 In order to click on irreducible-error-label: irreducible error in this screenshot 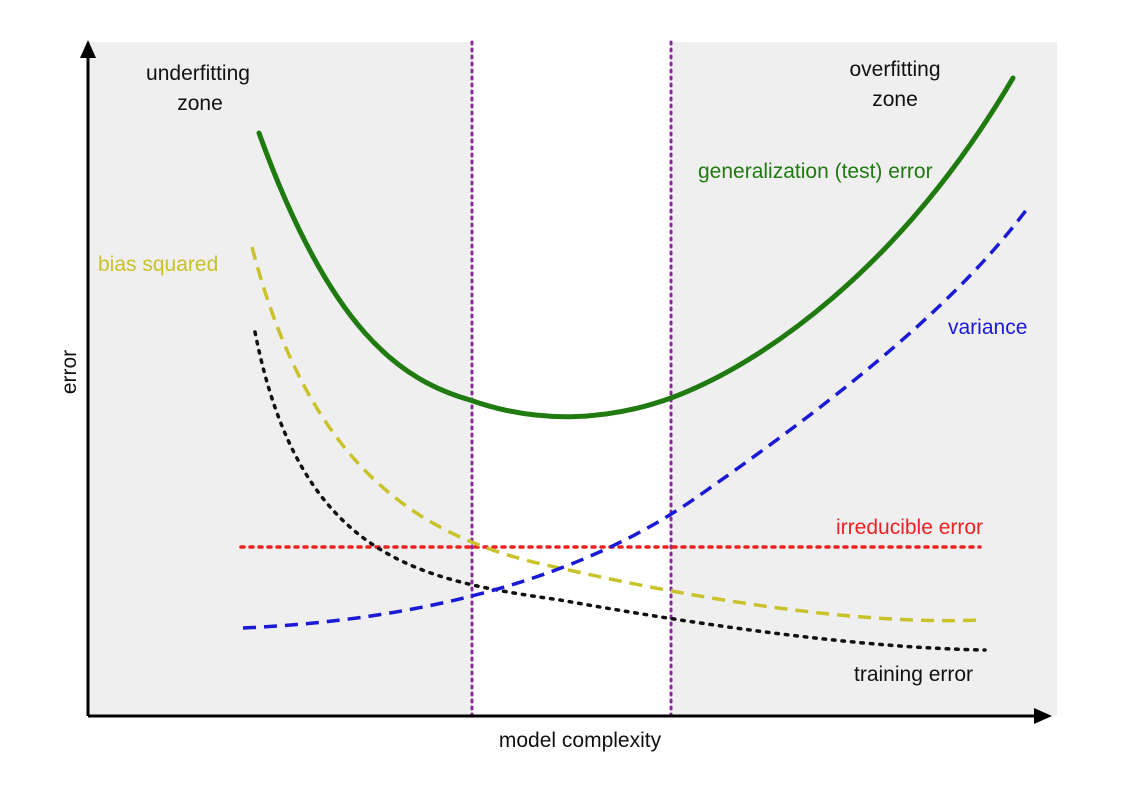, I will do `click(909, 527)`.